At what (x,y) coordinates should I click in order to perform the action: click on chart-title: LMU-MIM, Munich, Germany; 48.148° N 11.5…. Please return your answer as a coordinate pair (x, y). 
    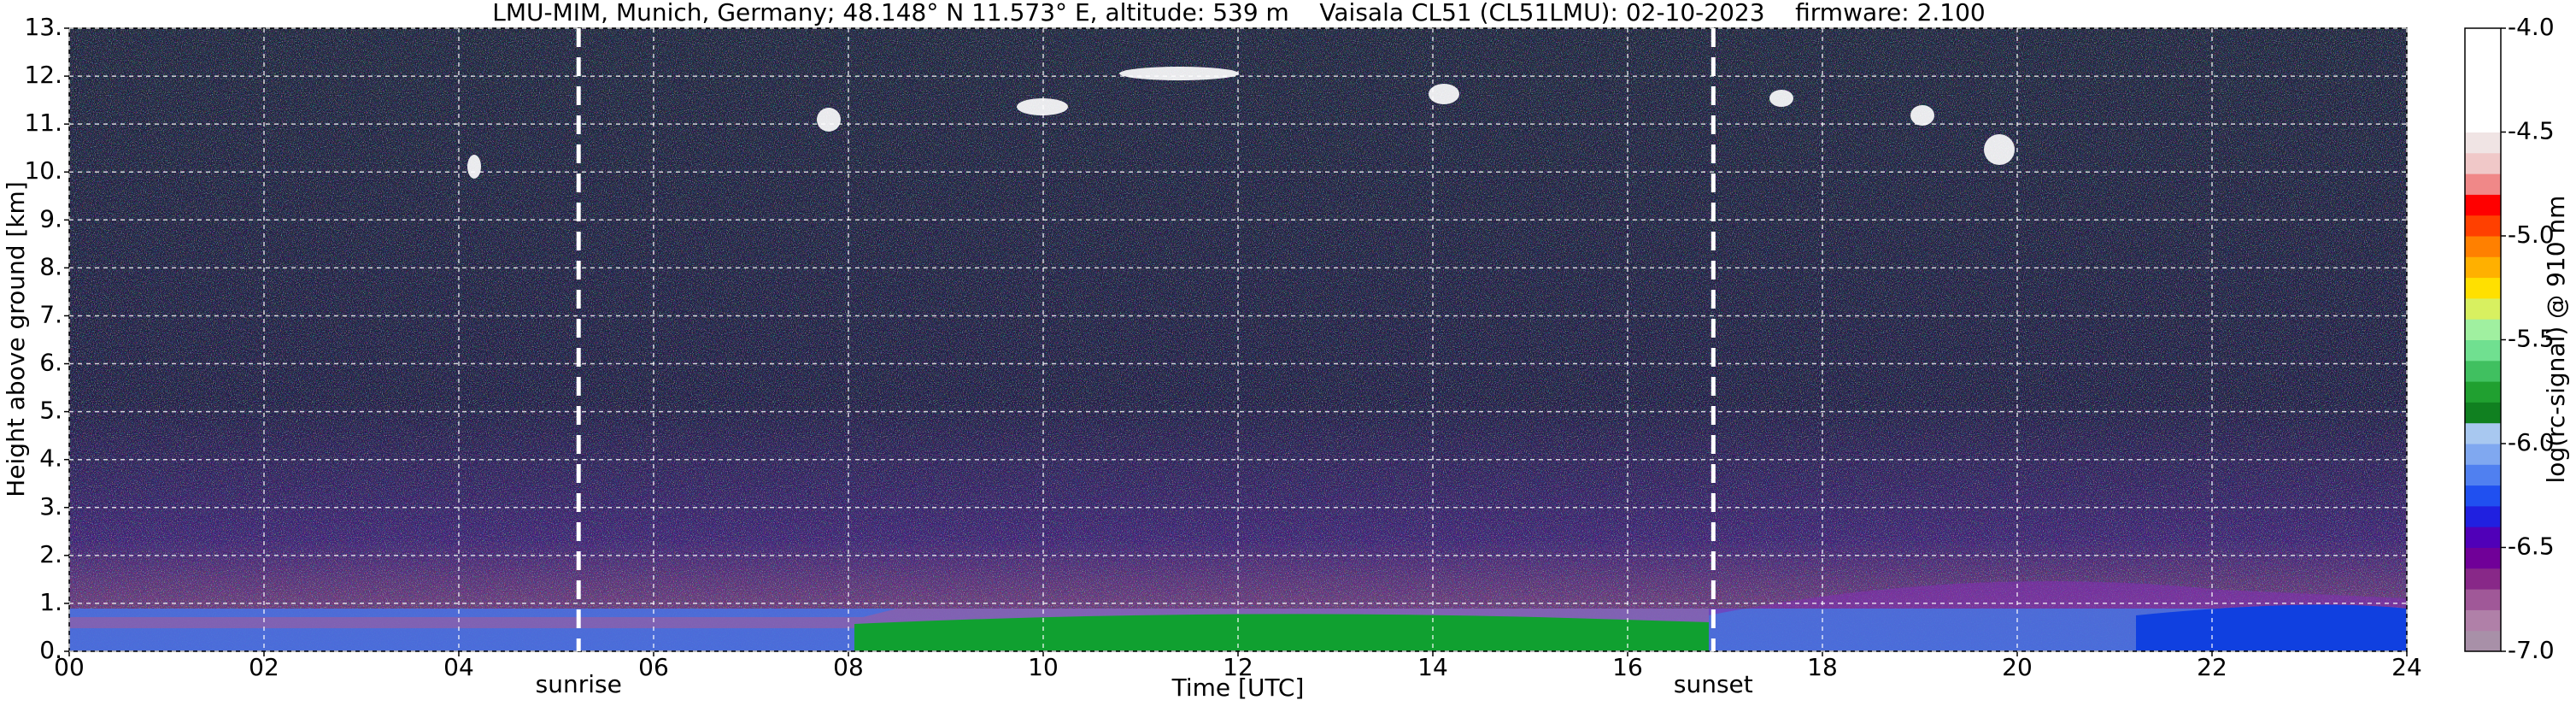
    Looking at the image, I should click on (1239, 13).